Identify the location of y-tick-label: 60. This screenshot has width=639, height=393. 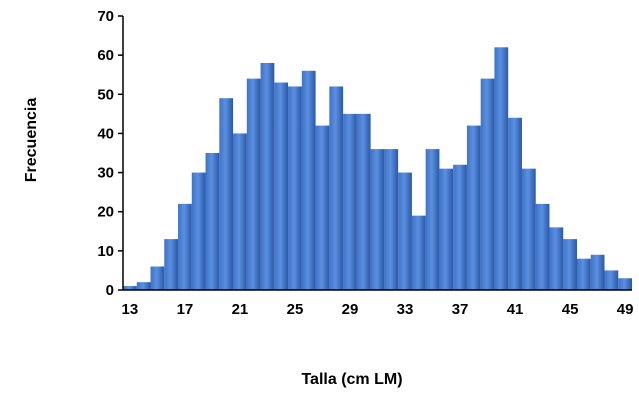
(105, 55).